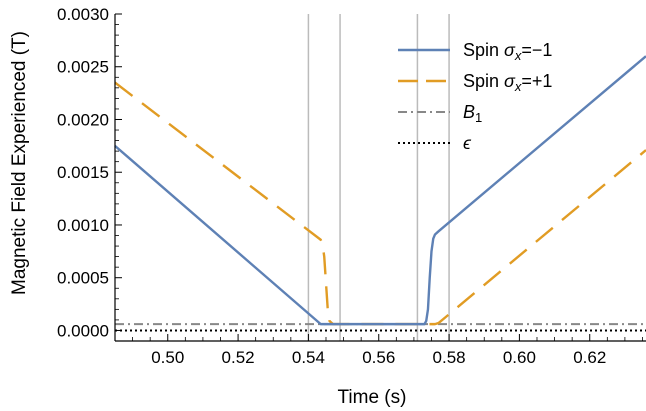 The height and width of the screenshot is (411, 646). What do you see at coordinates (507, 82) in the screenshot?
I see `legend-label-2: Spin σx=+1` at bounding box center [507, 82].